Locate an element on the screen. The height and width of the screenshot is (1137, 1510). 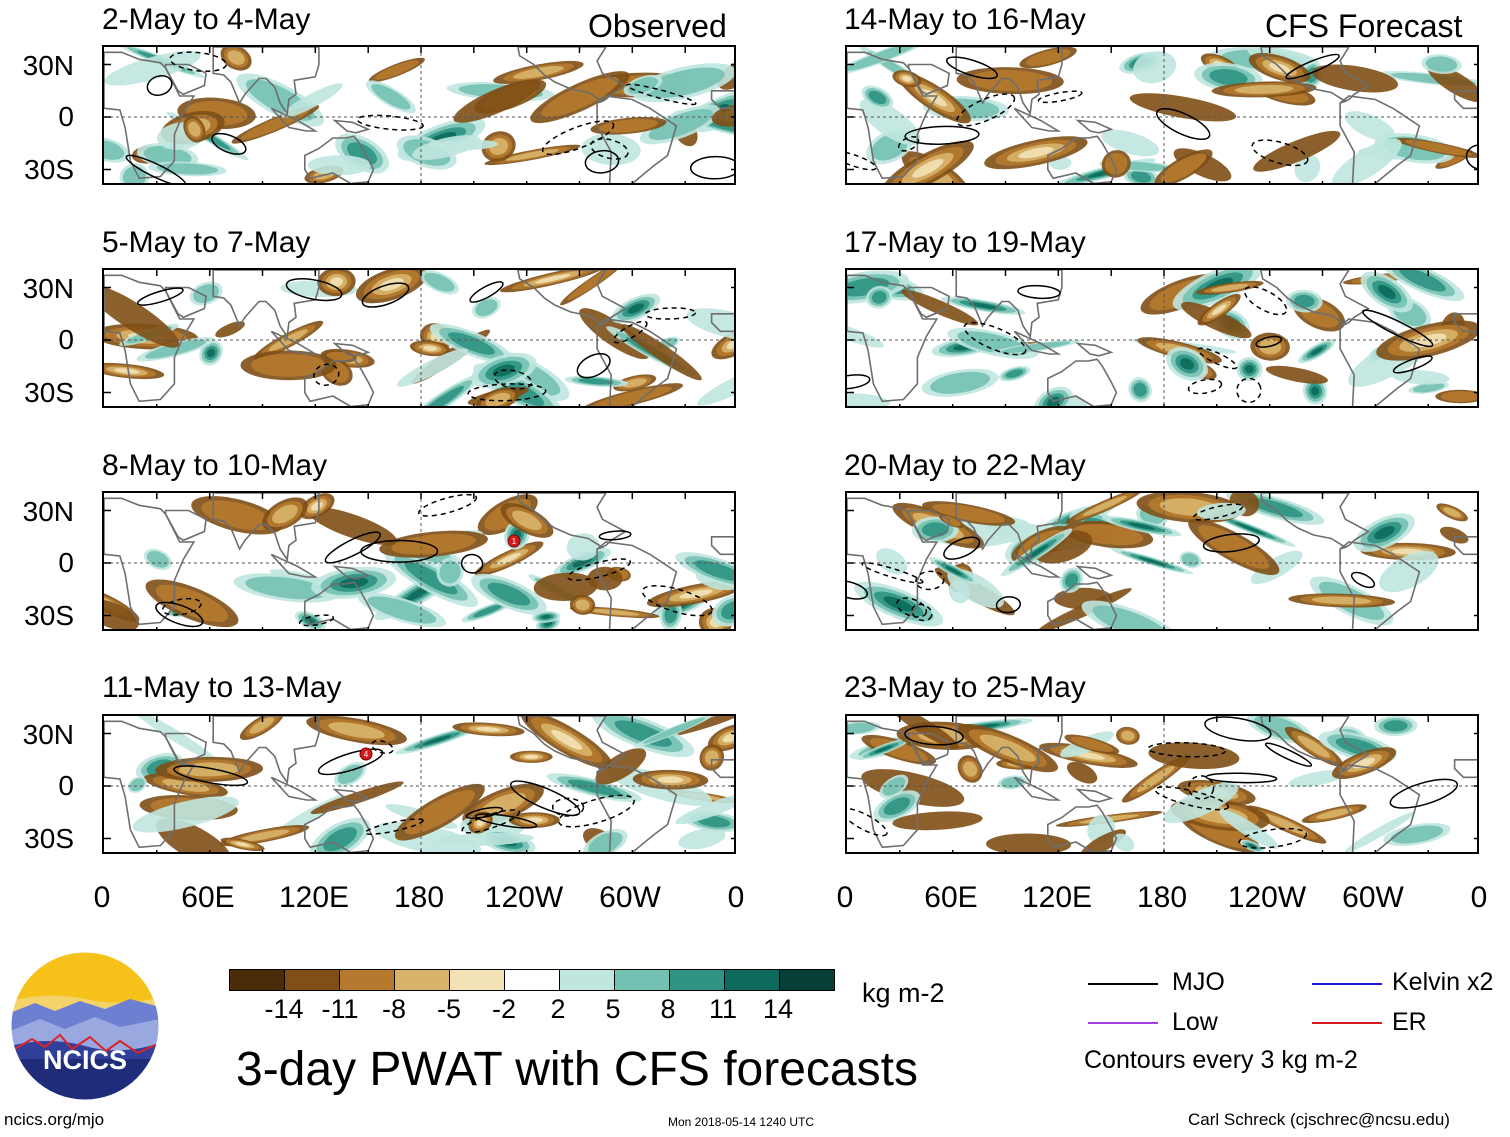
colorbar-tick: -5 is located at coordinates (448, 1009).